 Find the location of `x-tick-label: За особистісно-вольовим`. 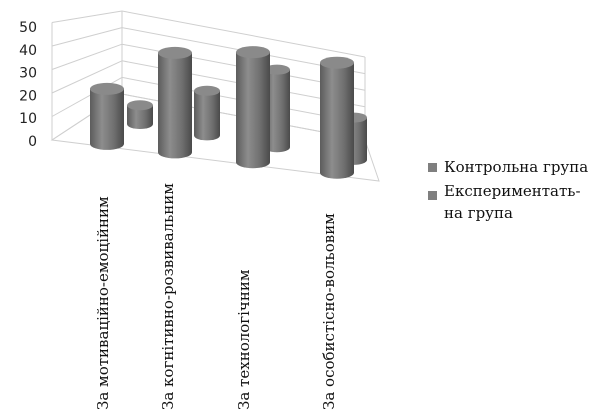

x-tick-label: За особистісно-вольовим is located at coordinates (329, 311).